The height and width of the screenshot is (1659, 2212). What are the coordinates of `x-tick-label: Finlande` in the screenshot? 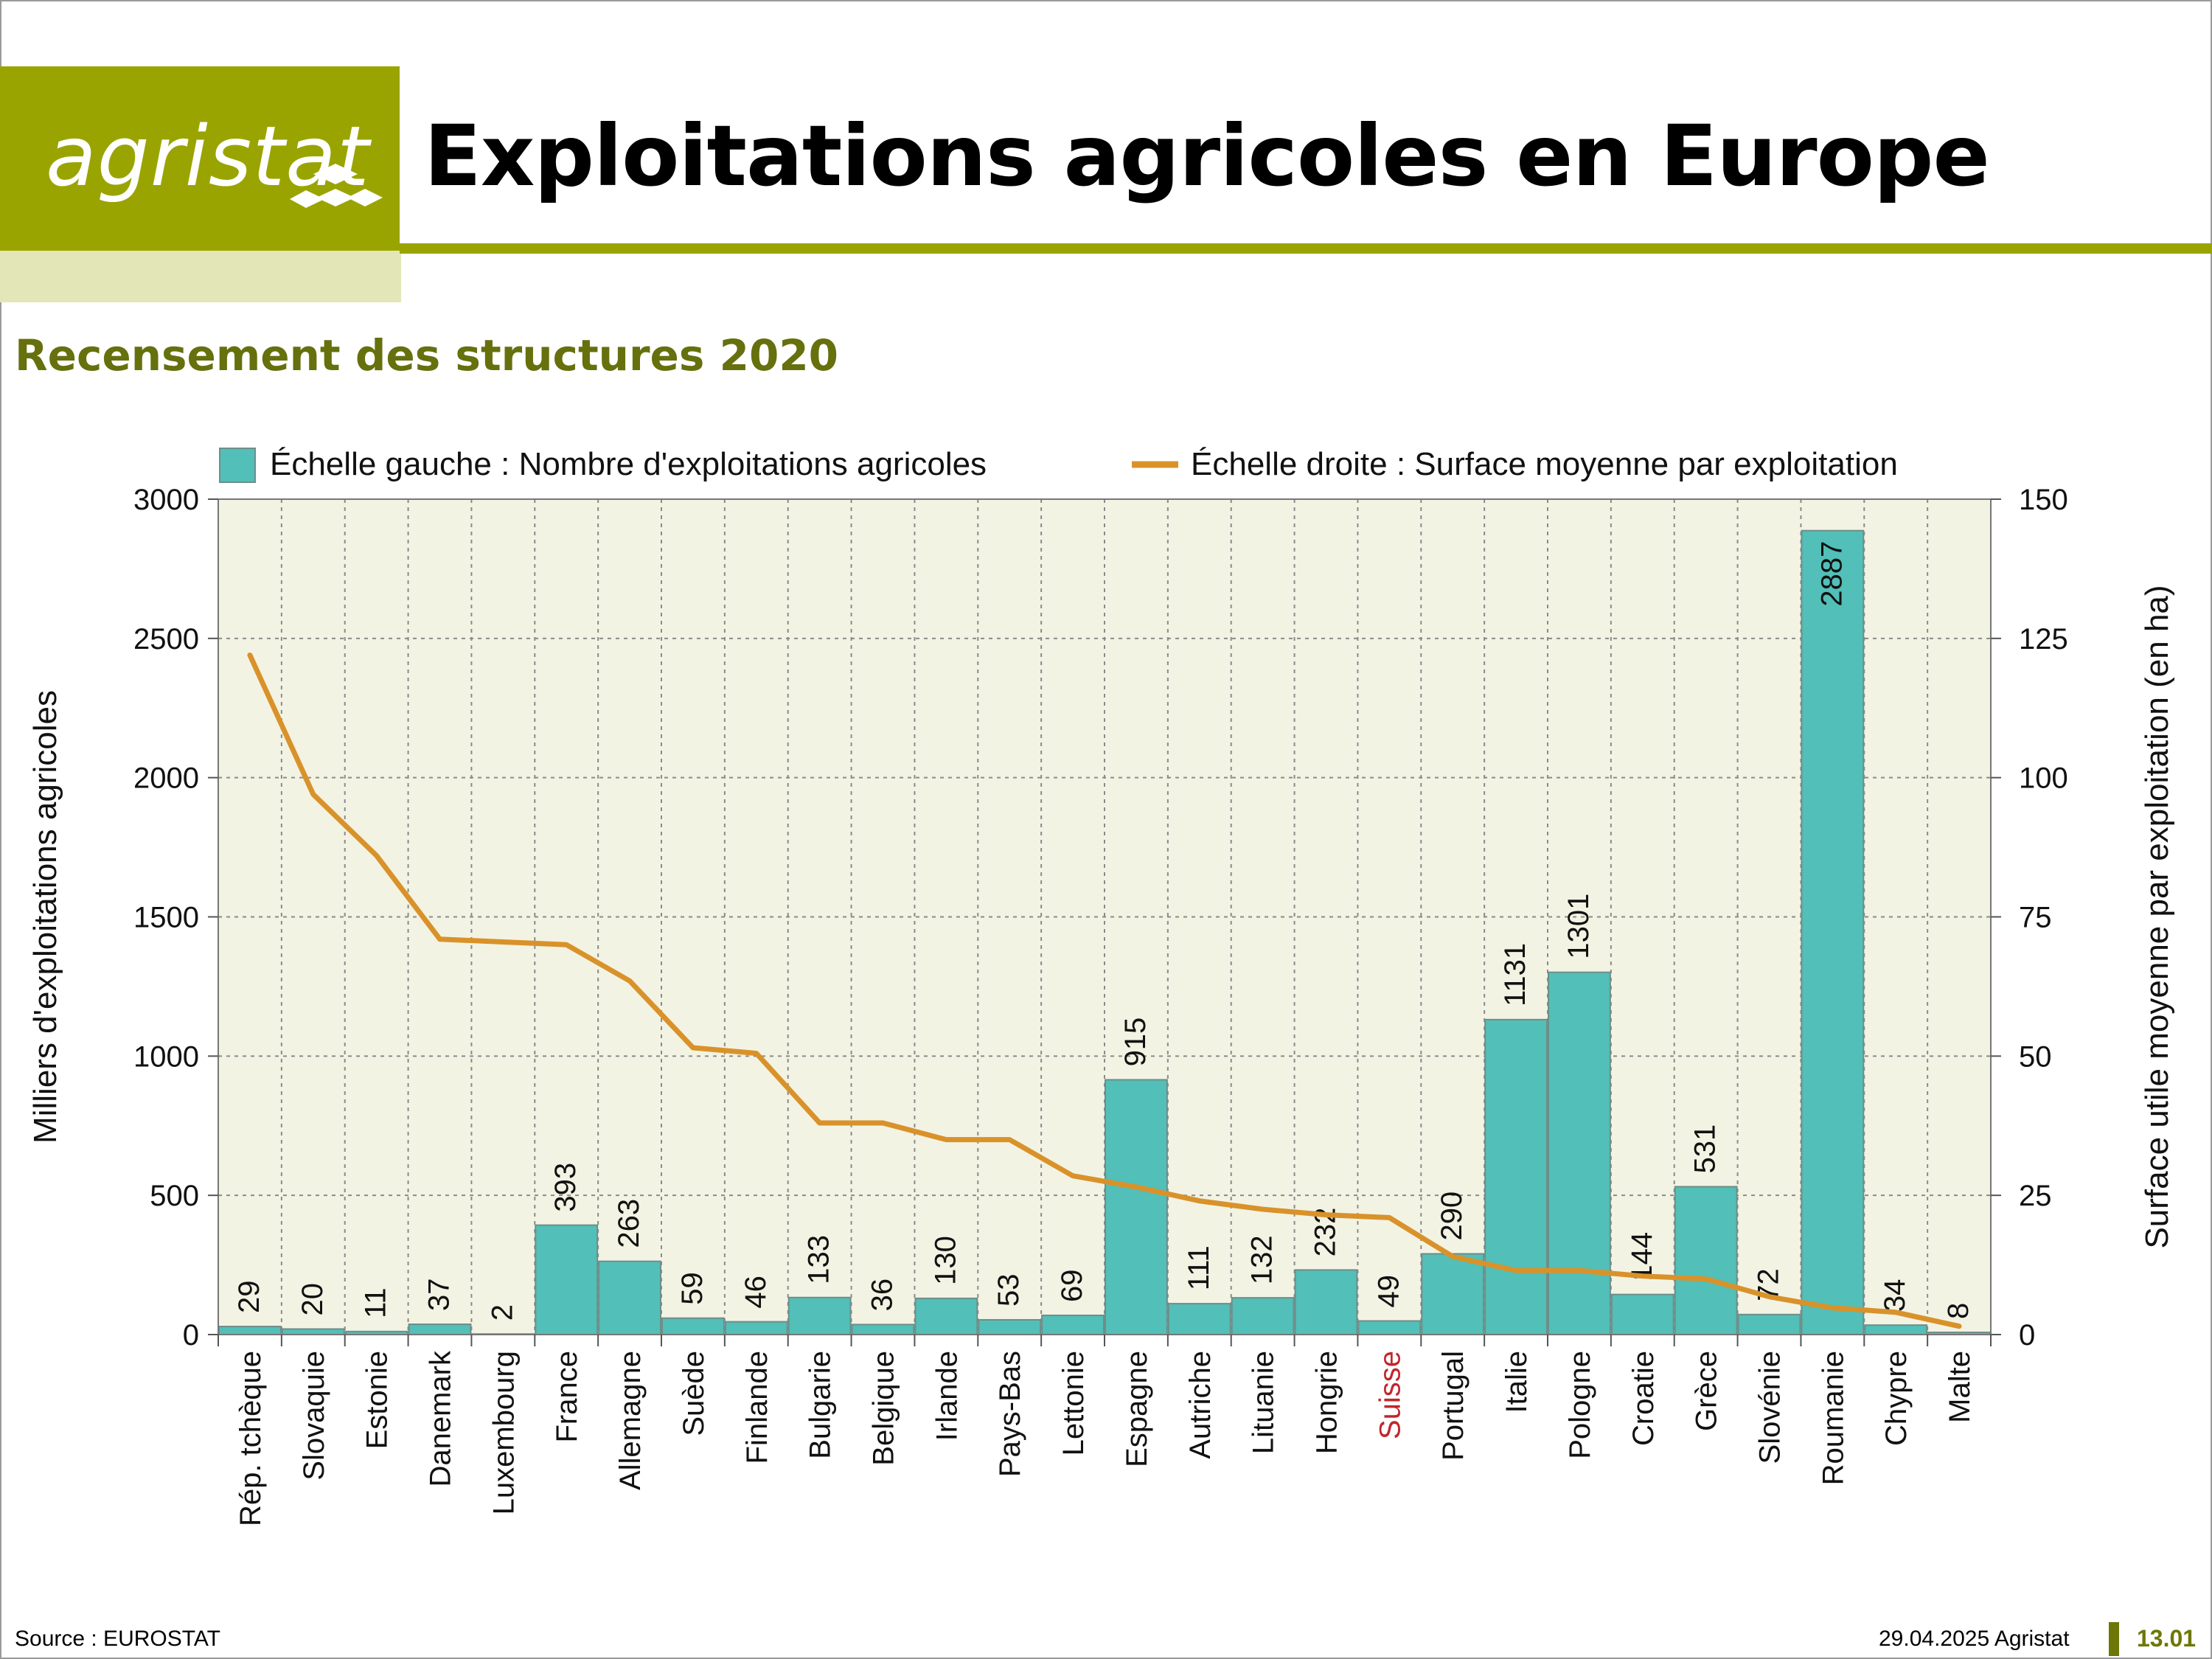 It's located at (757, 1407).